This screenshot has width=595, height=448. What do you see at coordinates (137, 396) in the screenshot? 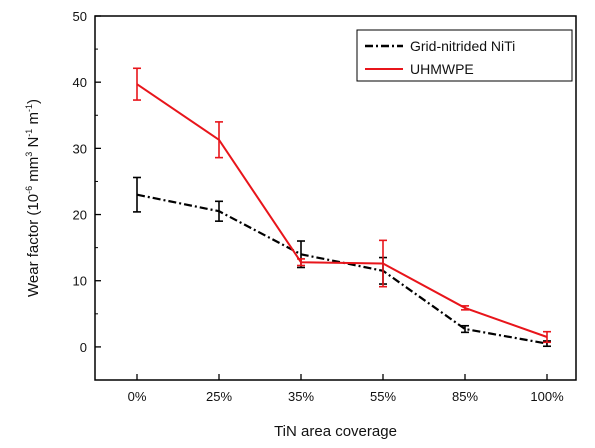
I see `x-tick-label: 0%` at bounding box center [137, 396].